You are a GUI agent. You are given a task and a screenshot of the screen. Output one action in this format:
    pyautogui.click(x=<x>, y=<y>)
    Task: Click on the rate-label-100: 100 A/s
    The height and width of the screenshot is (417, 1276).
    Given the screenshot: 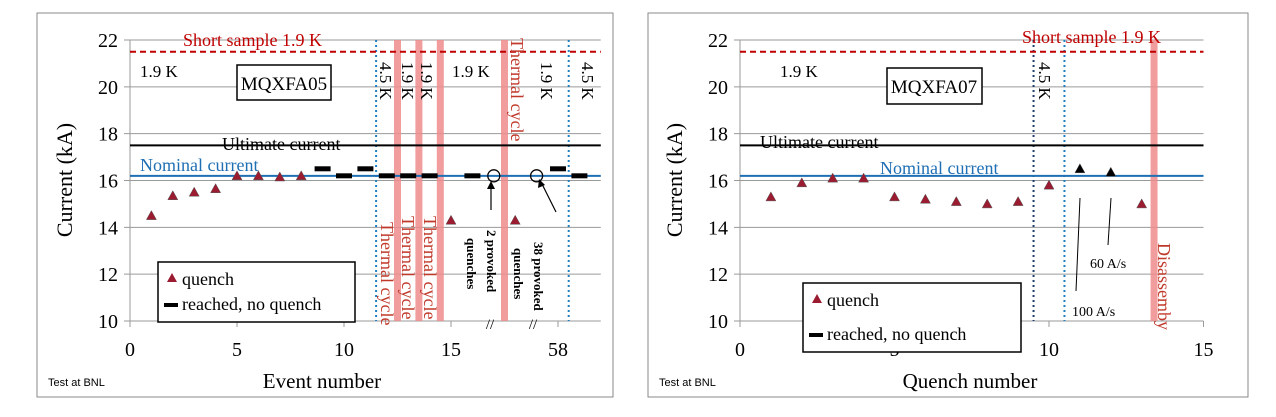 What is the action you would take?
    pyautogui.click(x=1093, y=312)
    